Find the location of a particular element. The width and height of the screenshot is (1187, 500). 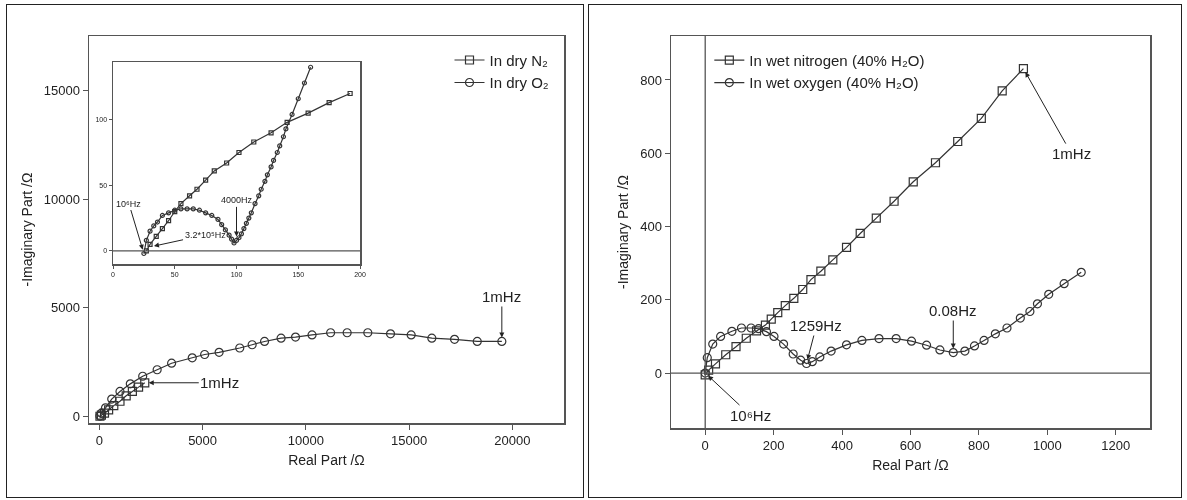

legend-label: In dry O₂ is located at coordinates (519, 83).